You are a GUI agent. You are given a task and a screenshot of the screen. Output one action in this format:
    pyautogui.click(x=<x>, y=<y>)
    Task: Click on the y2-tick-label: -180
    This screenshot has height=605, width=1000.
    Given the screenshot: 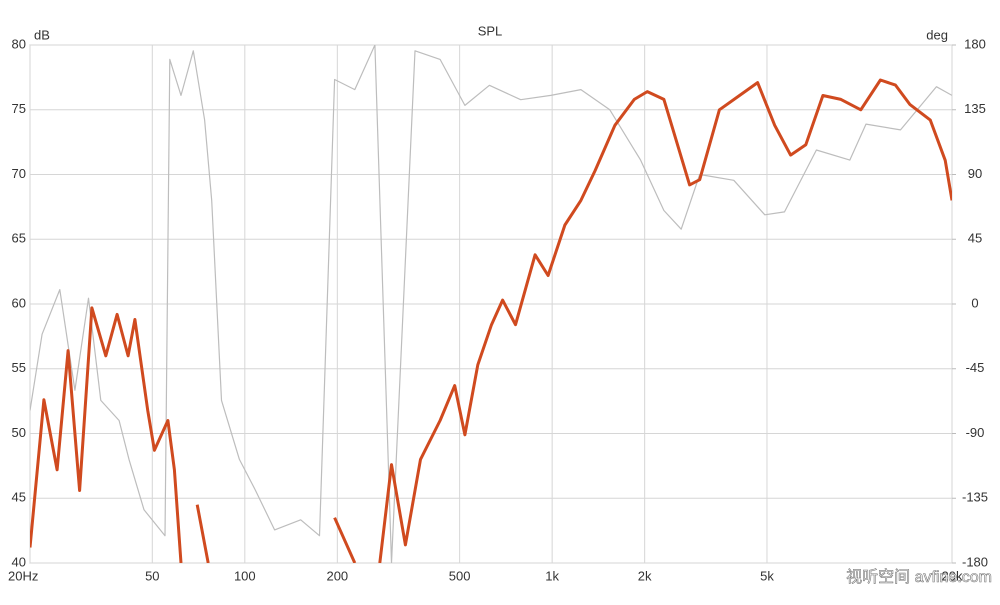 What is the action you would take?
    pyautogui.click(x=975, y=561)
    